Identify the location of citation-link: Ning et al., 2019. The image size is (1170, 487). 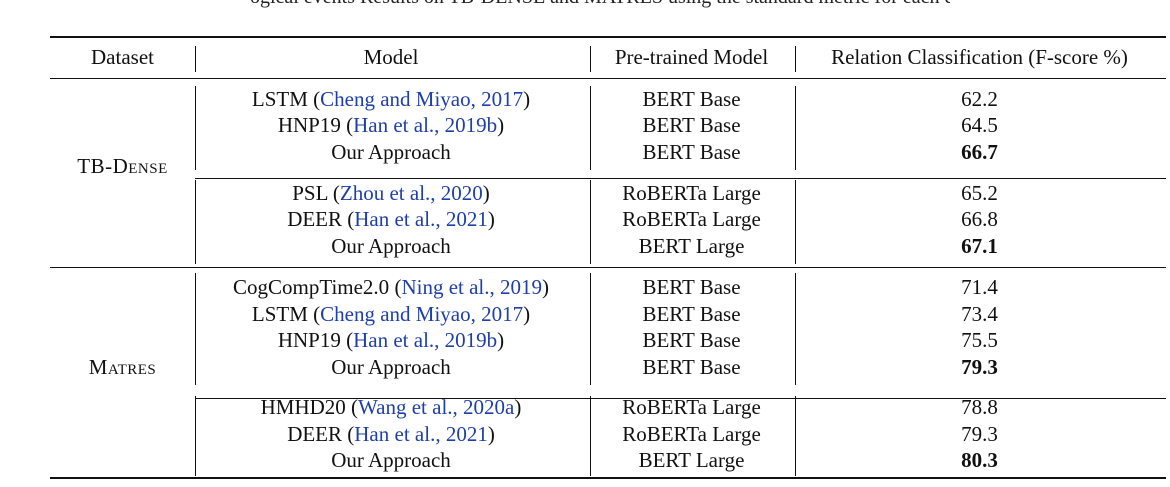
(471, 287).